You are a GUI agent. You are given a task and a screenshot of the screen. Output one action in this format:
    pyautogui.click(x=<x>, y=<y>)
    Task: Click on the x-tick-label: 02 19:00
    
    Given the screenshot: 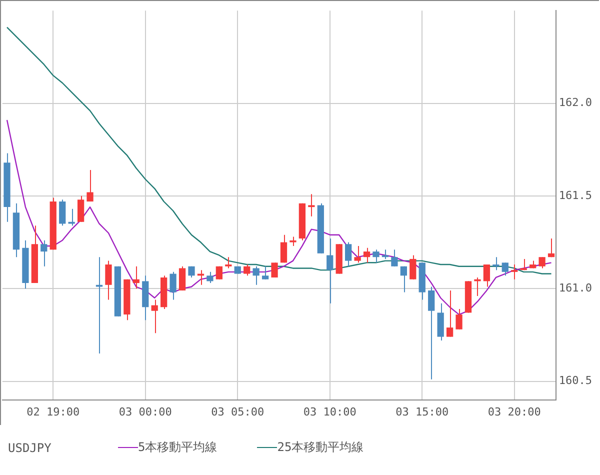 What is the action you would take?
    pyautogui.click(x=53, y=411)
    